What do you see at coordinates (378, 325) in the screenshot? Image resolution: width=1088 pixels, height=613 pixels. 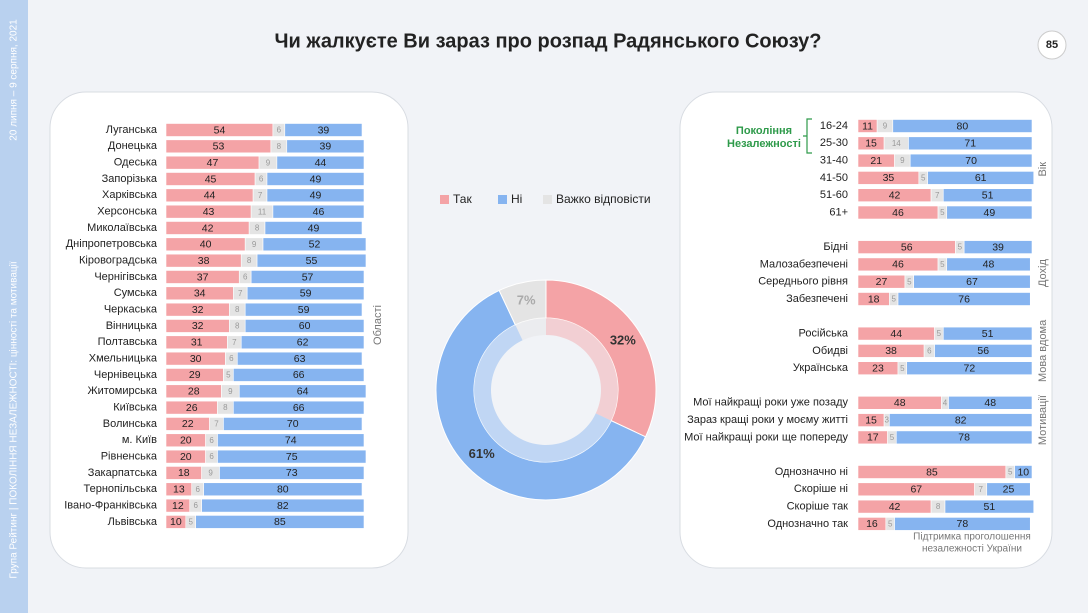 I see `axis-label: Області` at bounding box center [378, 325].